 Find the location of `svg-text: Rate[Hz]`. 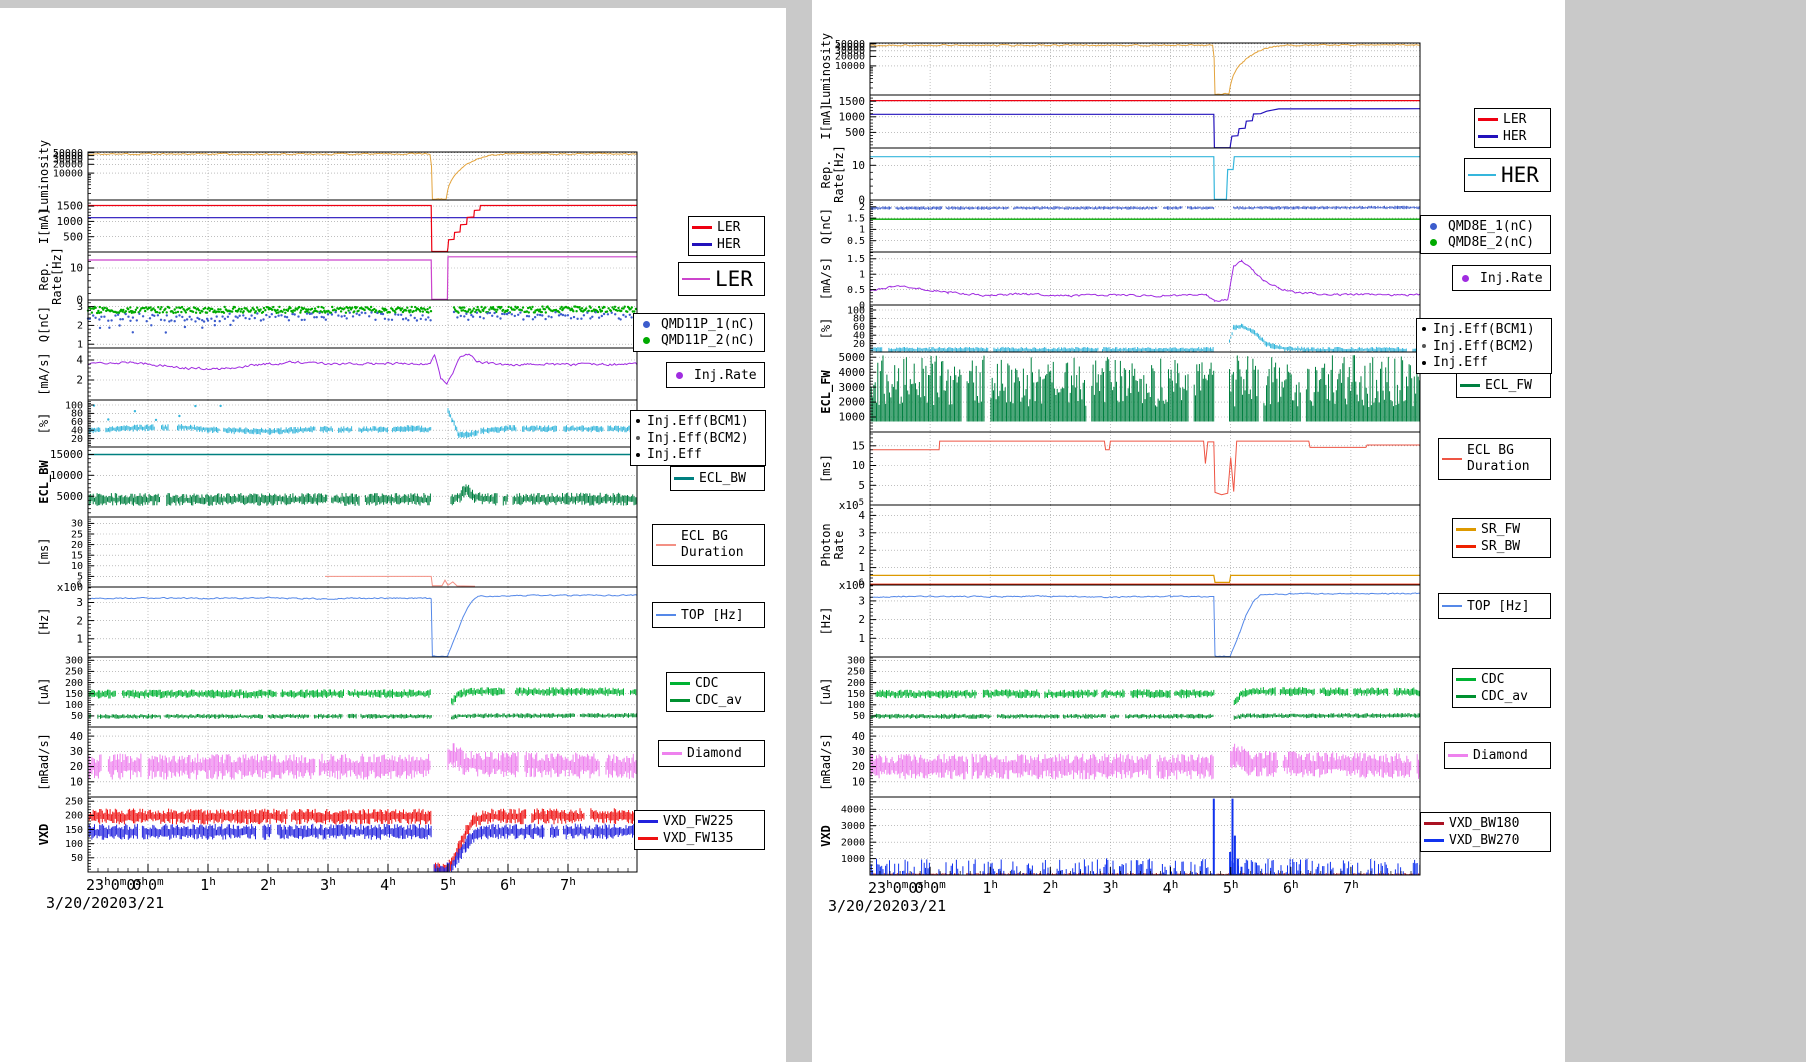

svg-text: Rate[Hz] is located at coordinates (839, 174).